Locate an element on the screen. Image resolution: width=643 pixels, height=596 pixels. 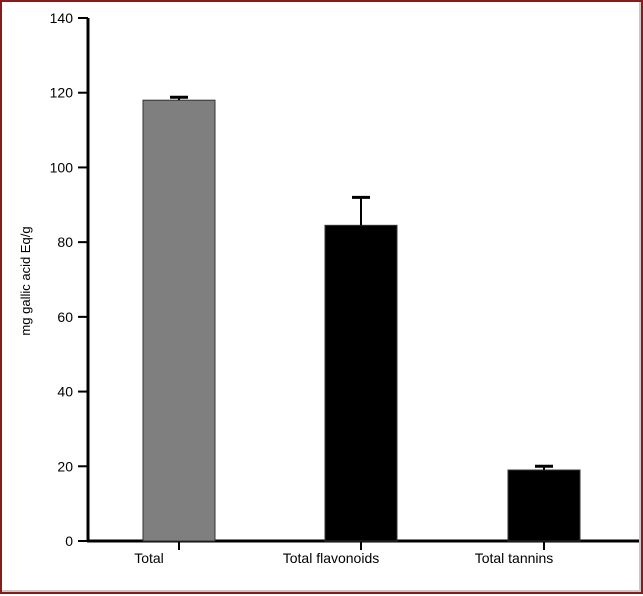
y-tick-label: 0 is located at coordinates (69, 541).